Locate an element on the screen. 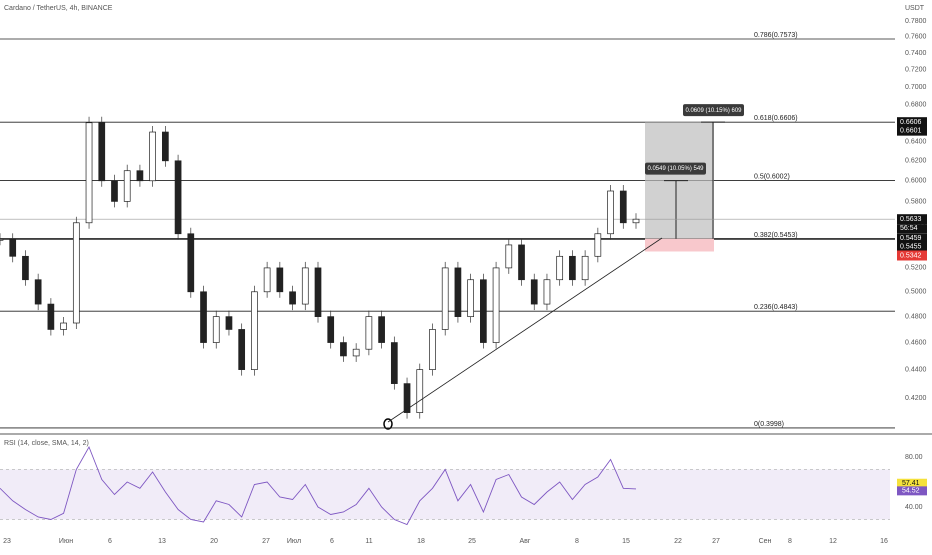  price-tick-label: 0.6200 is located at coordinates (916, 161).